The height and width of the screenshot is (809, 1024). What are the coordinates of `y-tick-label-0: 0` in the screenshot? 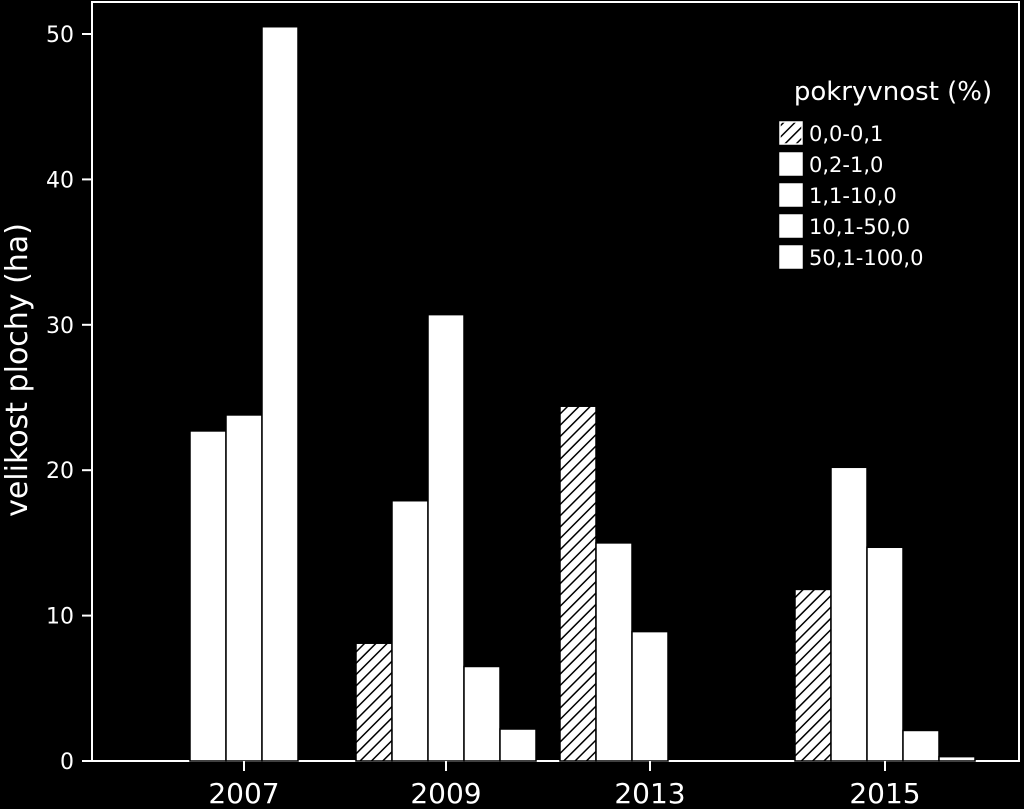 It's located at (67, 762).